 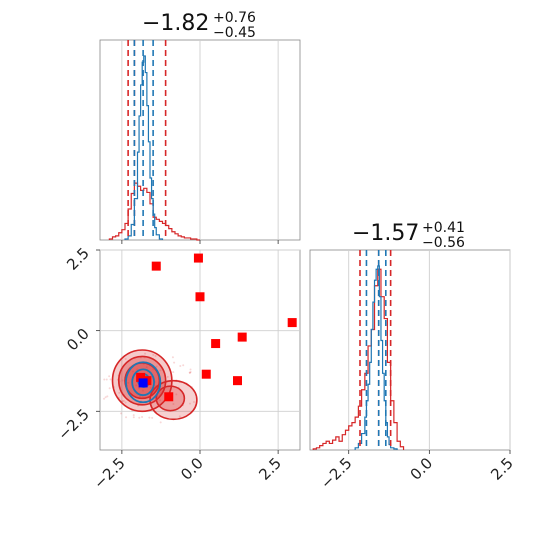 I want to click on joint-x-tick-label: −2.5, so click(x=109, y=473).